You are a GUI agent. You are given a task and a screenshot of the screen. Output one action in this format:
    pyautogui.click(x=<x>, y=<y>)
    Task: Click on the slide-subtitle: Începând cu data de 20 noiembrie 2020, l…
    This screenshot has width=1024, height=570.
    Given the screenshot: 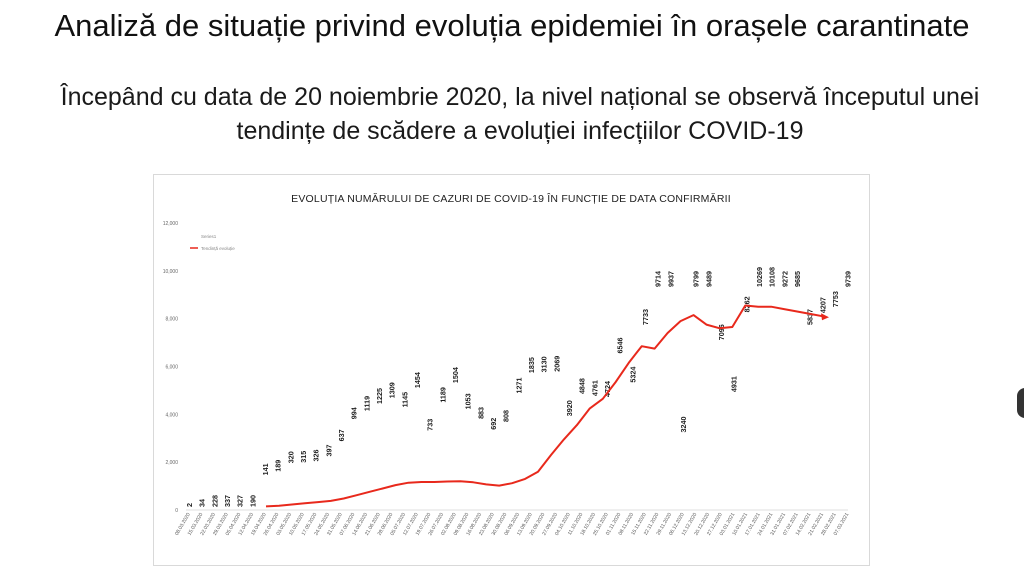 What is the action you would take?
    pyautogui.click(x=520, y=114)
    